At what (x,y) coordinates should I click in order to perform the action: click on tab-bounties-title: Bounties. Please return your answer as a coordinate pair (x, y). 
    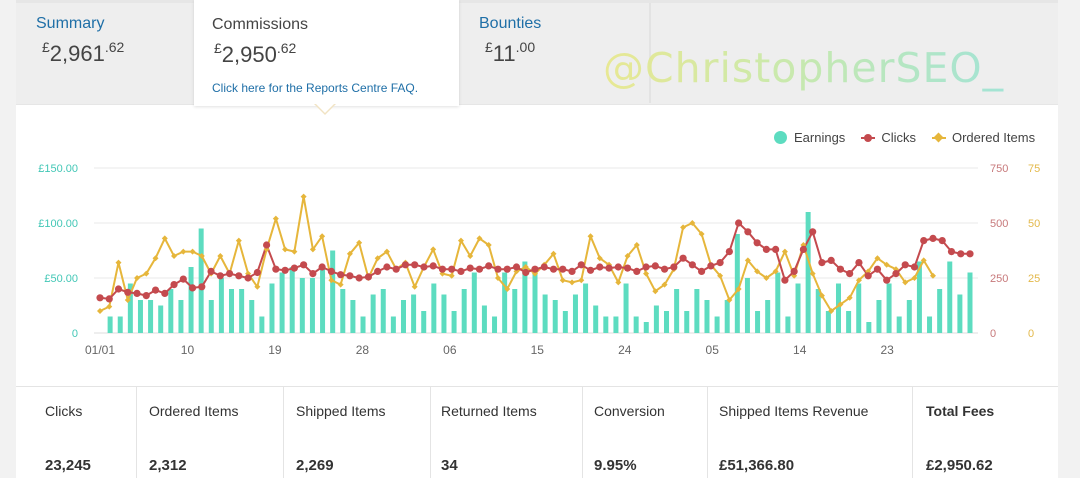
    Looking at the image, I should click on (510, 23).